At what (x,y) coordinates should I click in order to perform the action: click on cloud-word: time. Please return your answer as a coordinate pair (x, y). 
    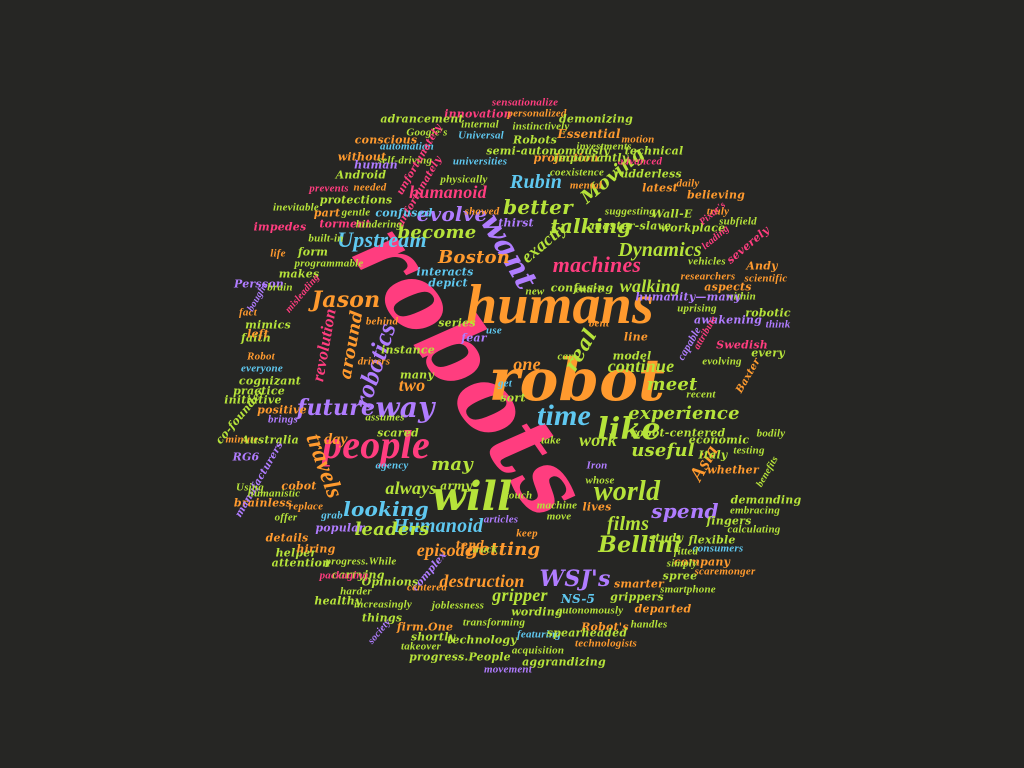
    Looking at the image, I should click on (564, 415).